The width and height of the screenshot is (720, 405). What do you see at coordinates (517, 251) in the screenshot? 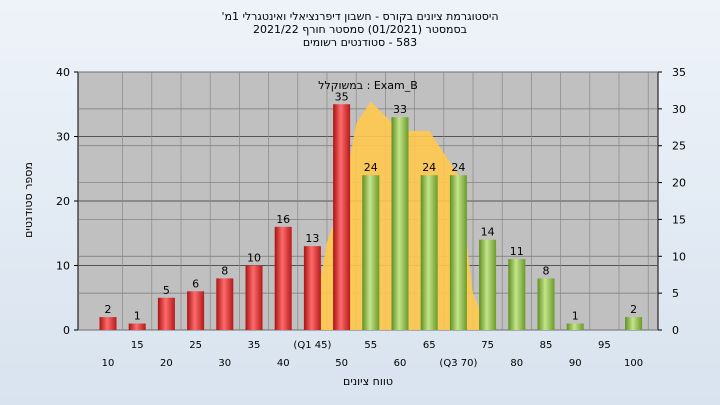
I see `data-label: 11` at bounding box center [517, 251].